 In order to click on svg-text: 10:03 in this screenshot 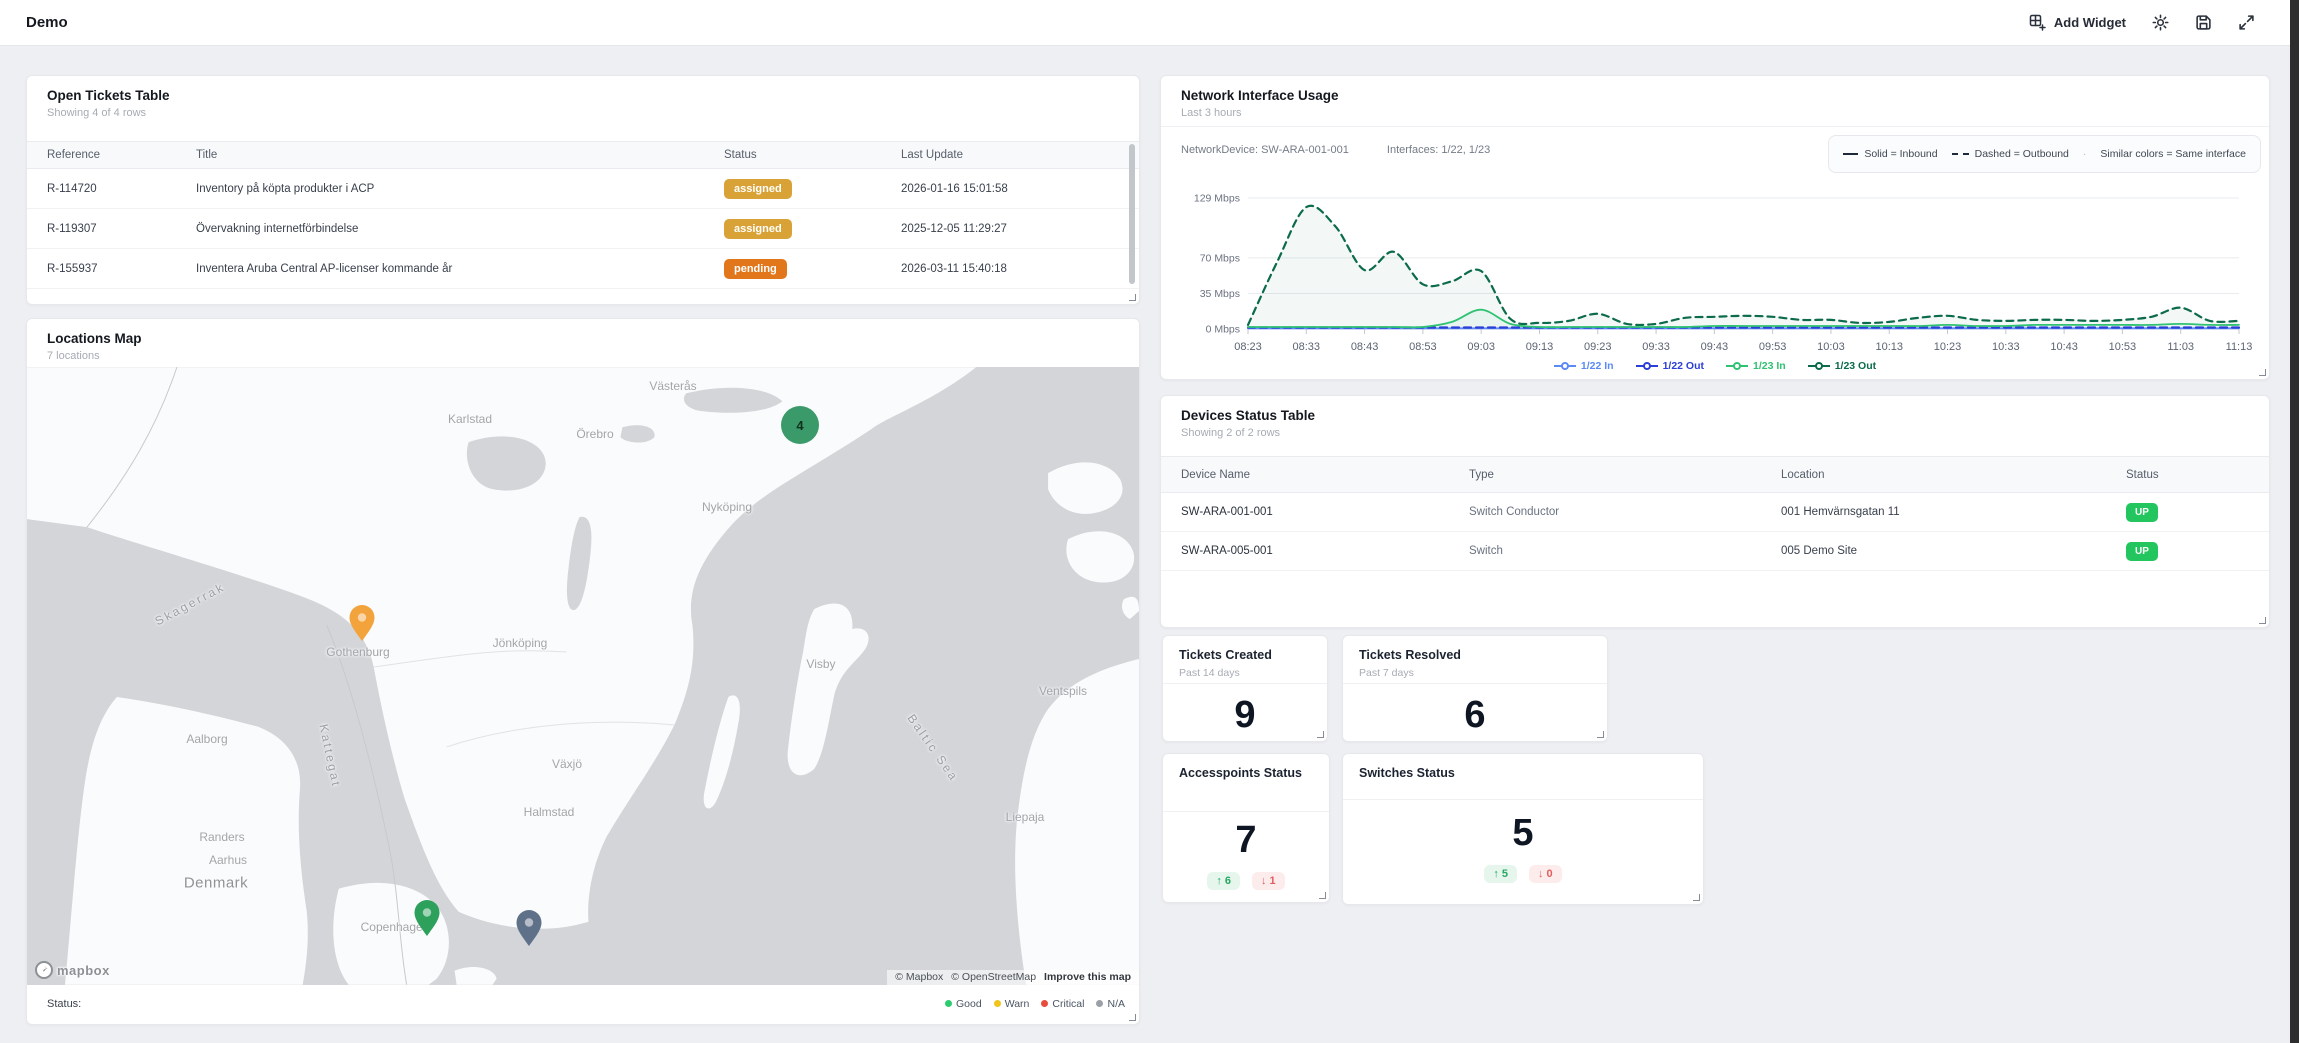, I will do `click(1831, 347)`.